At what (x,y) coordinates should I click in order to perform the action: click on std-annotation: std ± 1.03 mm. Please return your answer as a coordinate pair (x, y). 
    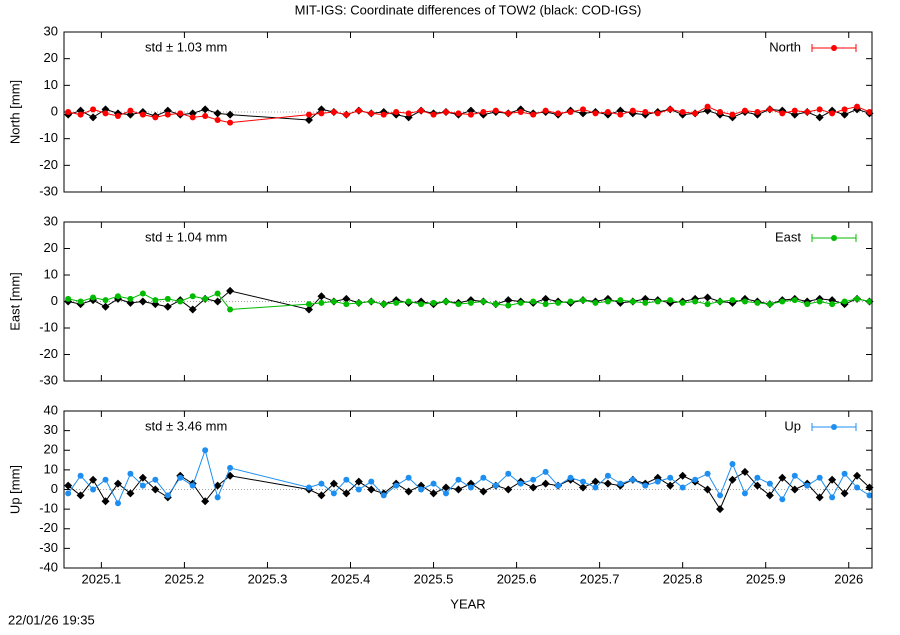
    Looking at the image, I should click on (186, 46).